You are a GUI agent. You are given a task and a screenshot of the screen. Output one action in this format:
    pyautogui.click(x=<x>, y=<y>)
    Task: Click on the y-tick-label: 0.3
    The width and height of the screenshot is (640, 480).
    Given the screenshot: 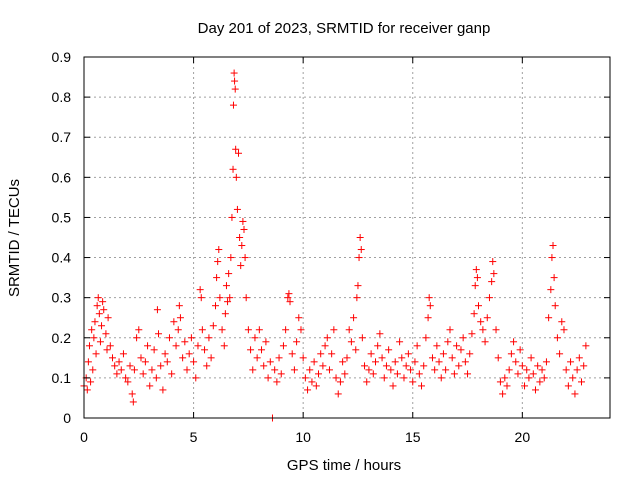 What is the action you would take?
    pyautogui.click(x=62, y=298)
    